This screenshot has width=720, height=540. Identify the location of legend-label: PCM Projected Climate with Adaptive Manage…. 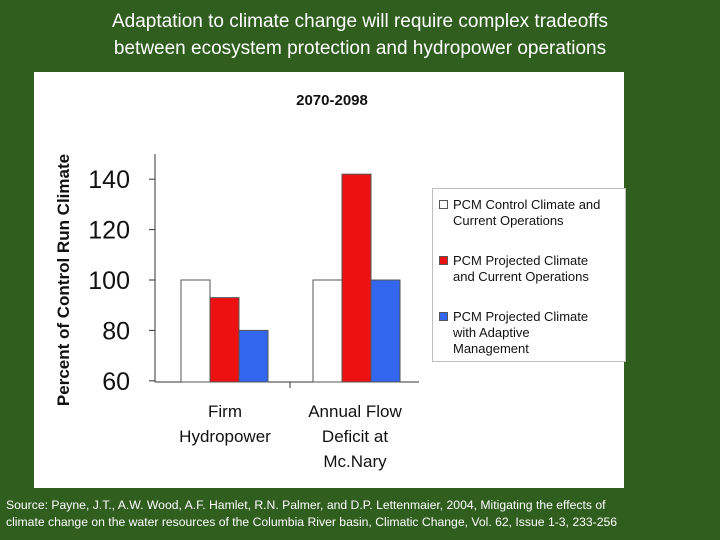
(539, 333).